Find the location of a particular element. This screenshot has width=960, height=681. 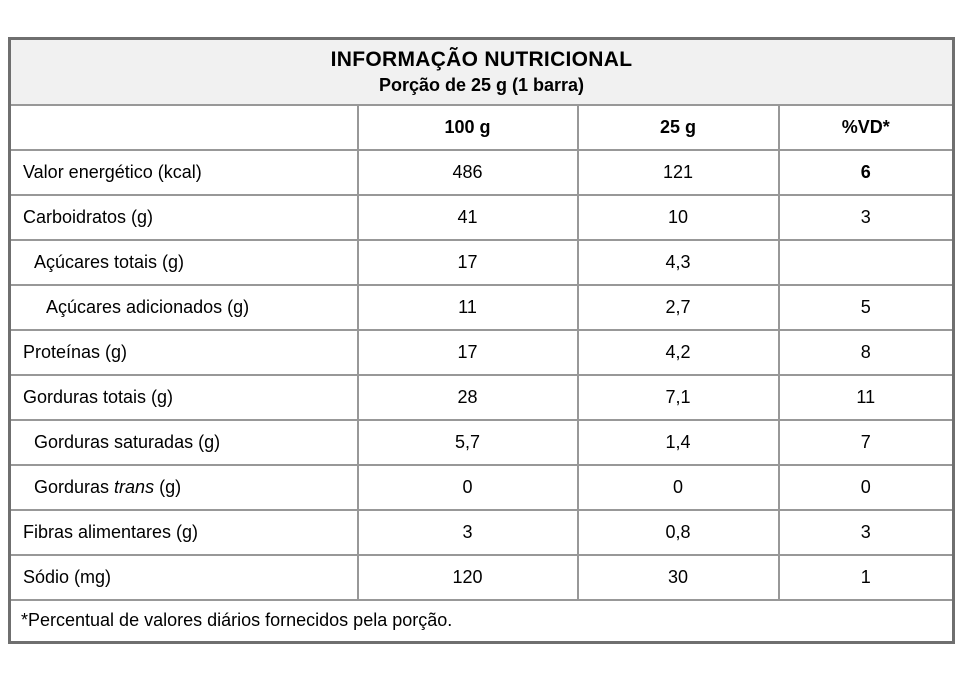

cell-100g: 11 is located at coordinates (467, 307).